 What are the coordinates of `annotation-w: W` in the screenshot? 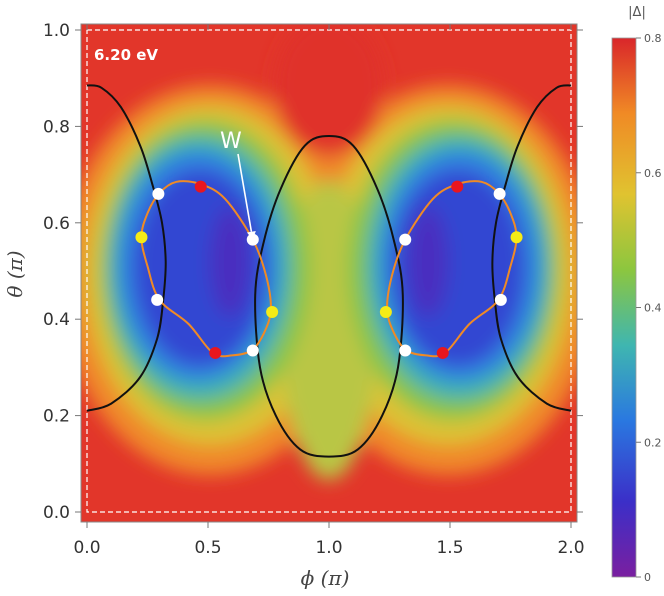 It's located at (238, 184).